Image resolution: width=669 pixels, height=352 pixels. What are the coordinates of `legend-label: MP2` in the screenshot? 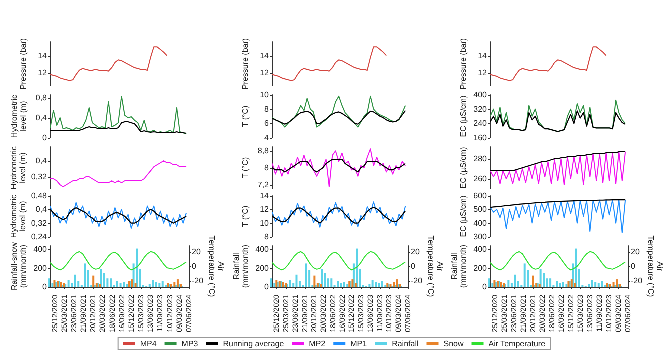 It's located at (317, 344).